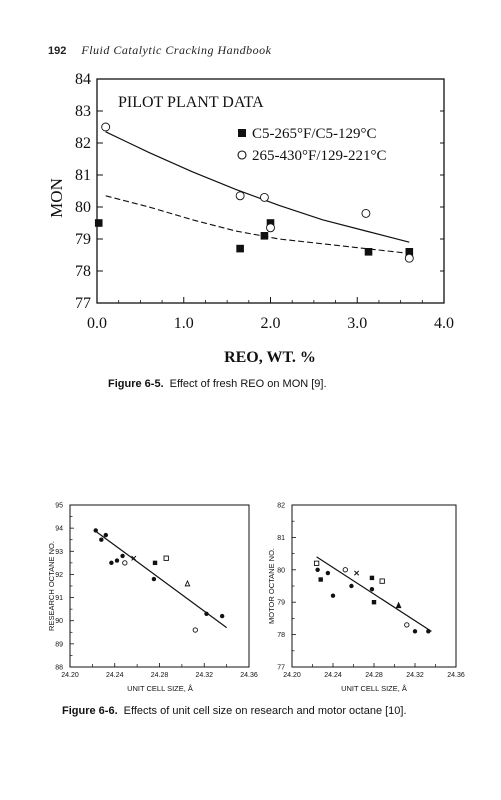  What do you see at coordinates (248, 384) in the screenshot?
I see `caption-text: Effect of fresh REO on MON [9].` at bounding box center [248, 384].